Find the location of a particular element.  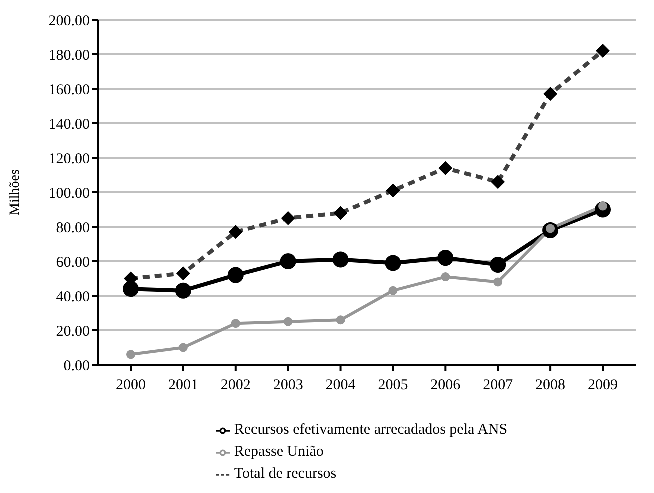

y-tick-label: 160.00 is located at coordinates (69, 90).